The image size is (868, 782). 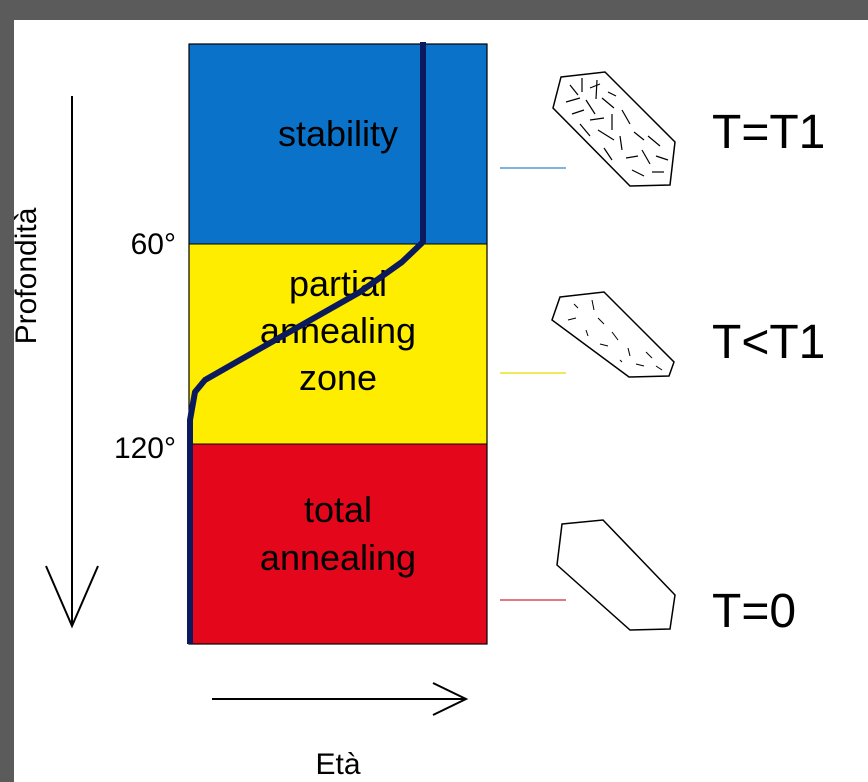 I want to click on dense-tracks-crystal-icon, so click(x=614, y=129).